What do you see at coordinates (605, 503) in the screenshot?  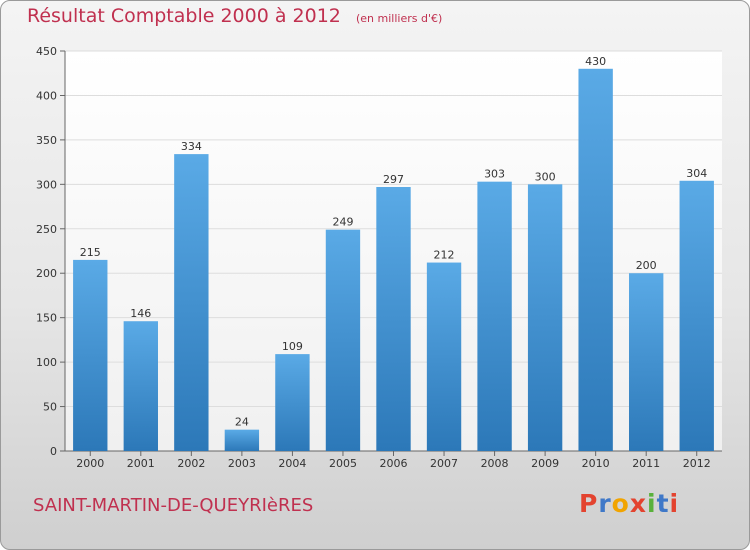 I see `logo-letter: r` at bounding box center [605, 503].